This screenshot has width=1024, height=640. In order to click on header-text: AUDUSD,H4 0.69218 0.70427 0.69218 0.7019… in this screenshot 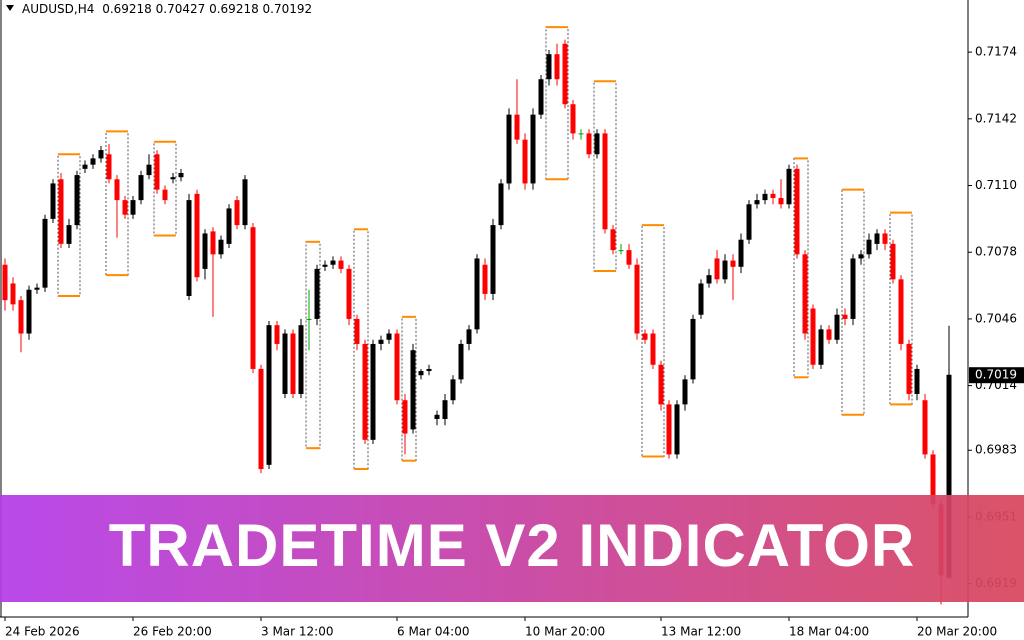, I will do `click(167, 9)`.